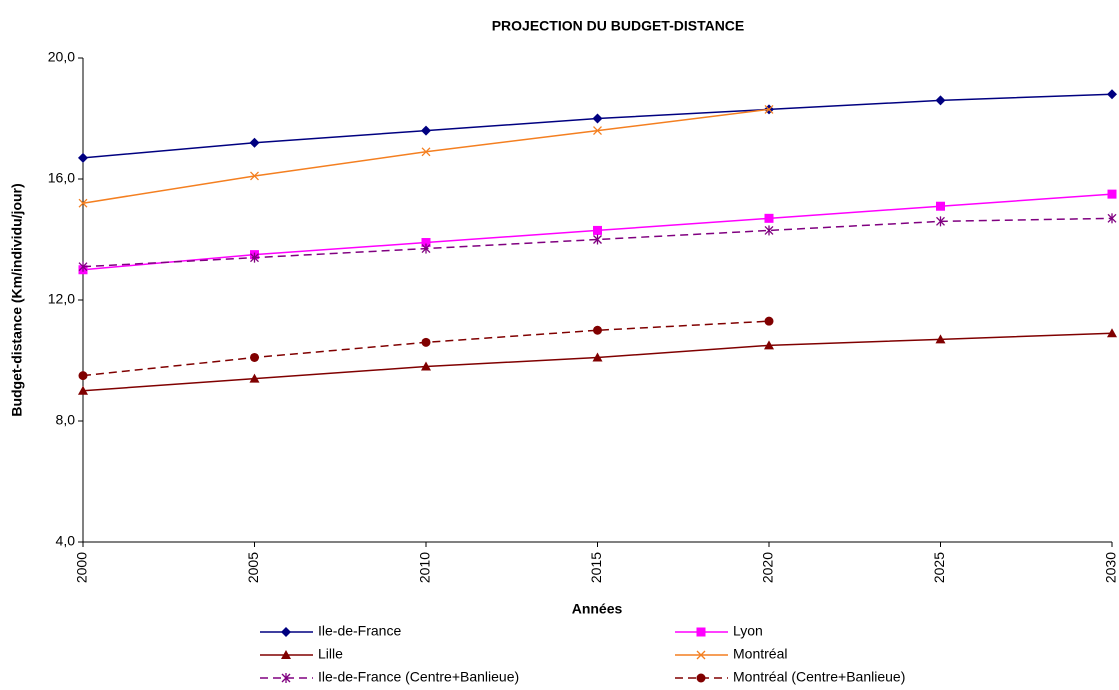 This screenshot has height=690, width=1119. Describe the element at coordinates (418, 677) in the screenshot. I see `legend-label: Ile-de-France (Centre+Banlieue)` at that location.